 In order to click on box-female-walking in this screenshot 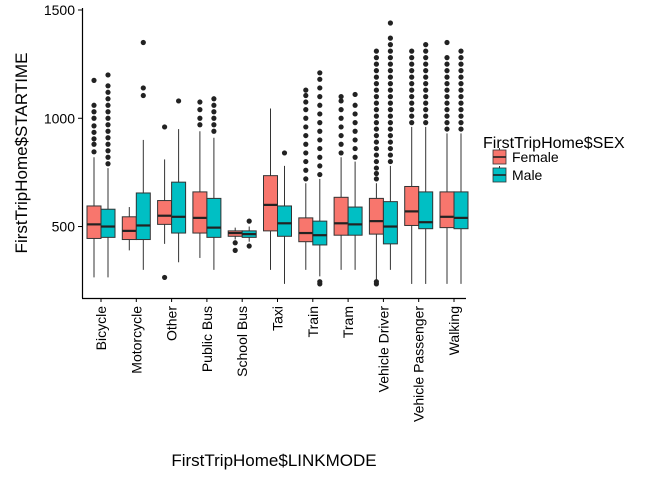, I will do `click(447, 161)`.